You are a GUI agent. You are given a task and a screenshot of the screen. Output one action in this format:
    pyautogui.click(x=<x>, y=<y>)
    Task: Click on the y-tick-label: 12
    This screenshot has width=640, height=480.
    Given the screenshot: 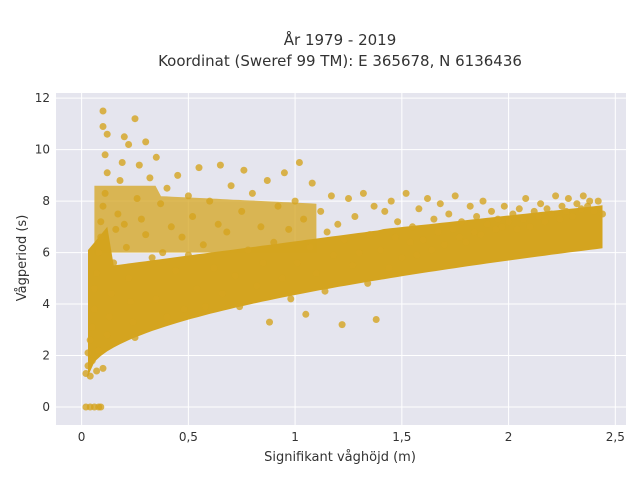 What is the action you would take?
    pyautogui.click(x=42, y=98)
    